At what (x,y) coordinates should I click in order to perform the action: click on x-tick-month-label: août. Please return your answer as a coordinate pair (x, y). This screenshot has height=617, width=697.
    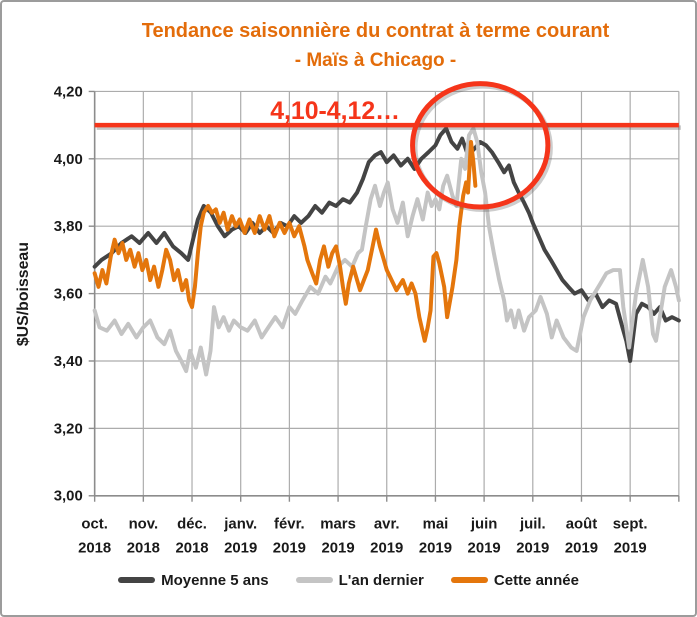
    Looking at the image, I should click on (581, 525).